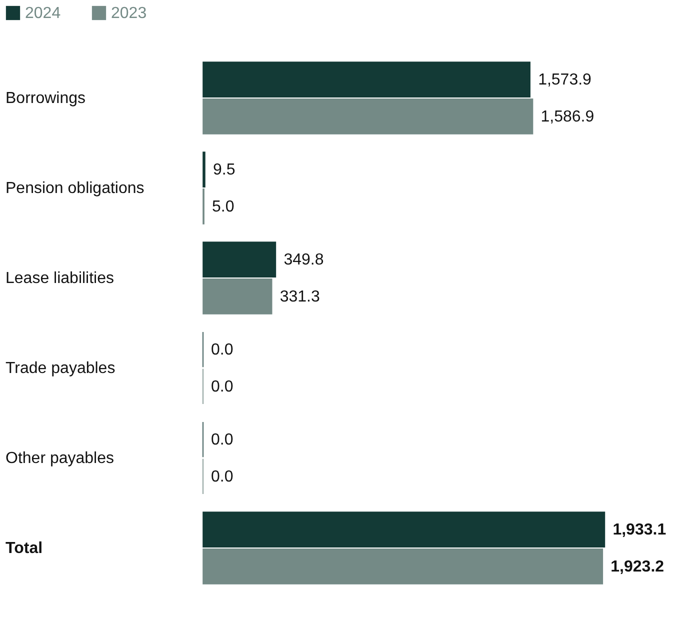 The width and height of the screenshot is (697, 620). Describe the element at coordinates (61, 368) in the screenshot. I see `y-tick-label: Trade payables` at that location.